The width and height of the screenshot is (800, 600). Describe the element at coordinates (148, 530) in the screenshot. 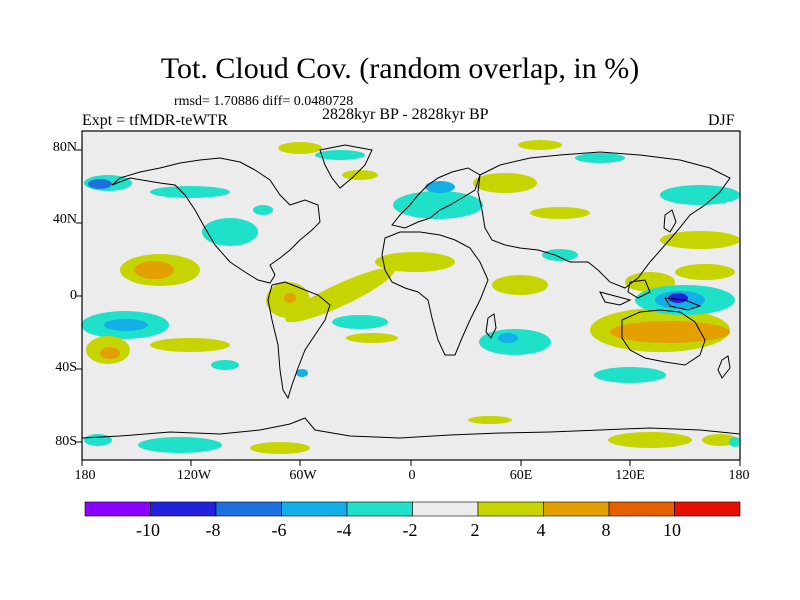

I see `colorbar-label: -10` at that location.